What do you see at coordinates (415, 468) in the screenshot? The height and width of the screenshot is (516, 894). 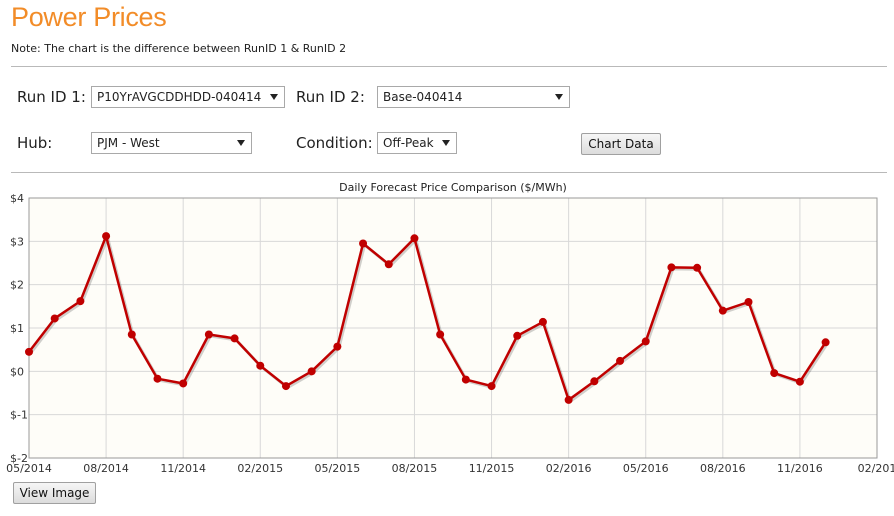 I see `x-tick-label: 08/2015` at bounding box center [415, 468].